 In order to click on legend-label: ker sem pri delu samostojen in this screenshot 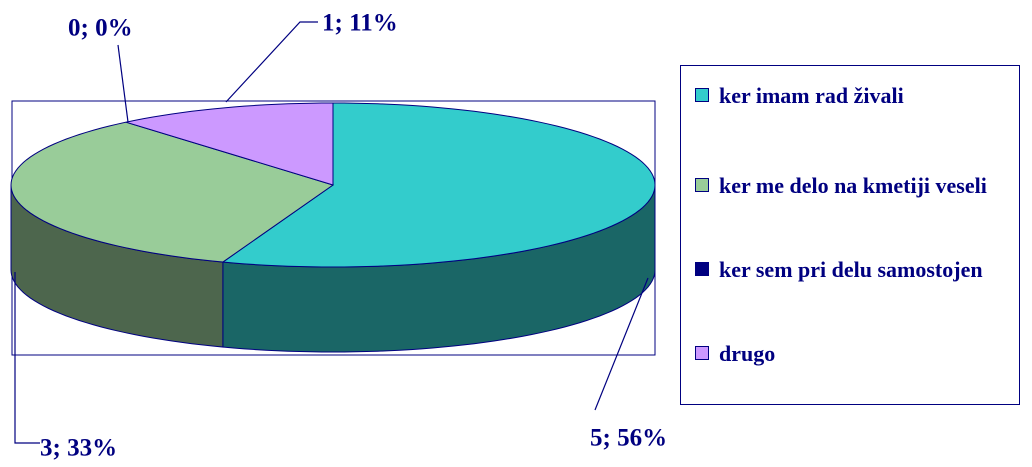, I will do `click(851, 269)`.